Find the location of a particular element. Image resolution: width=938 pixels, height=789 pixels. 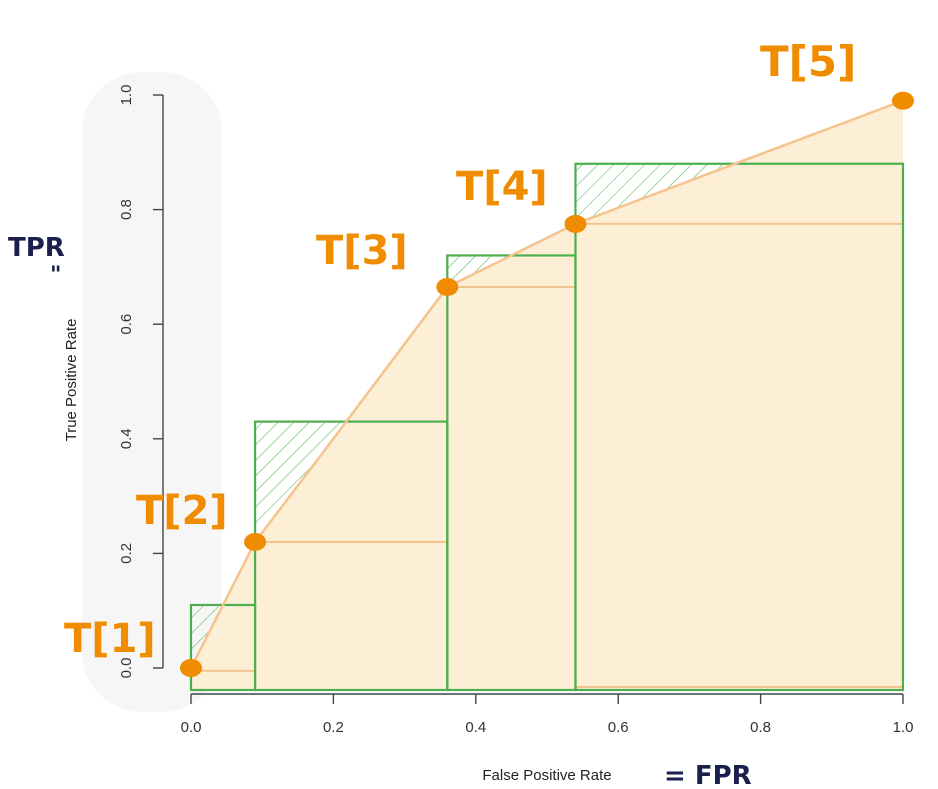

y-tick-label-0.6: 0.6 is located at coordinates (126, 324).